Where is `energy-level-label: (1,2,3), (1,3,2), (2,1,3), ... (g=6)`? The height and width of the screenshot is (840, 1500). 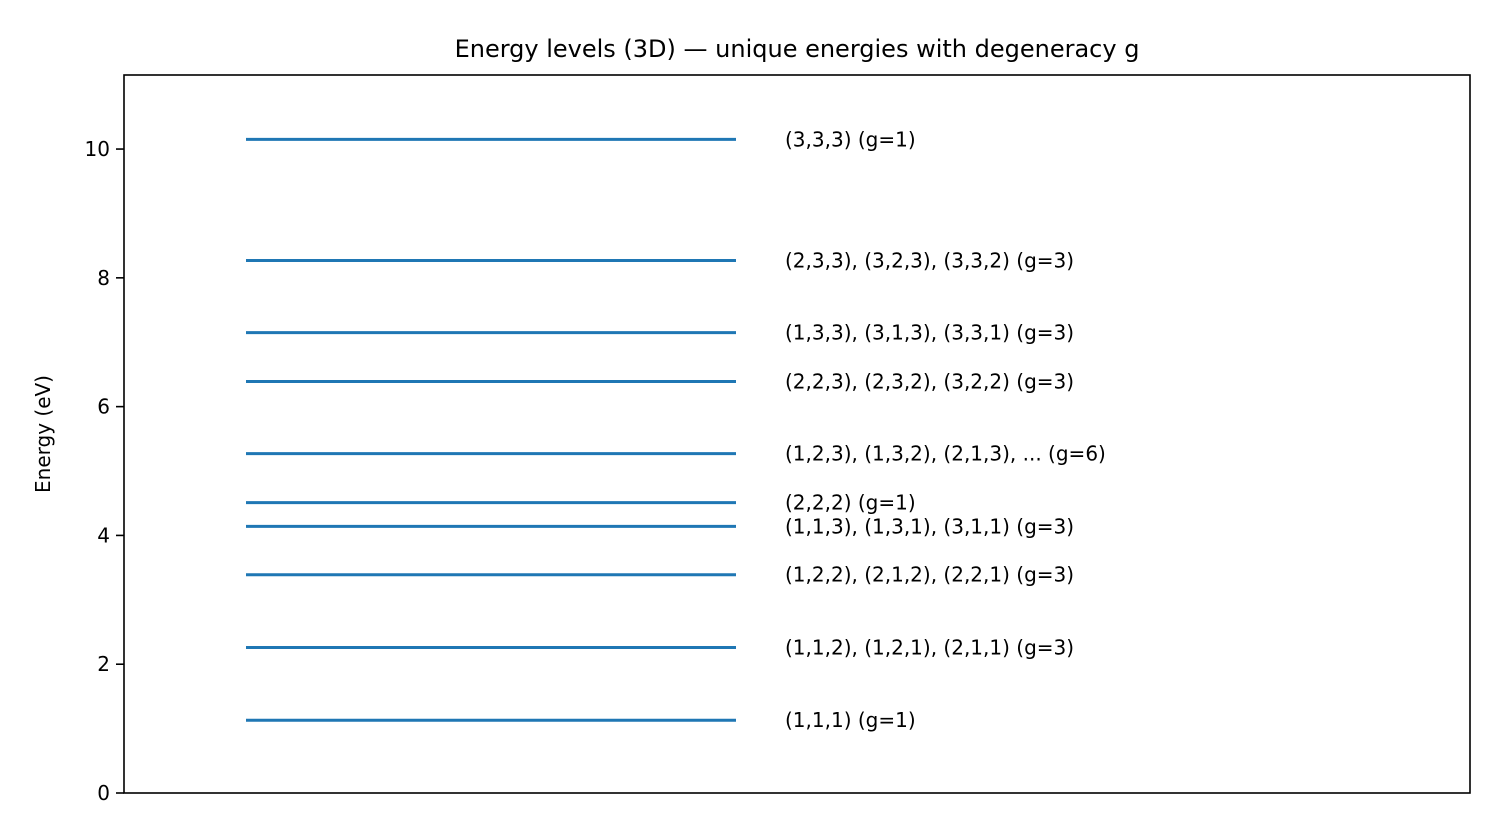
energy-level-label: (1,2,3), (1,3,2), (2,1,3), ... (g=6) is located at coordinates (945, 454).